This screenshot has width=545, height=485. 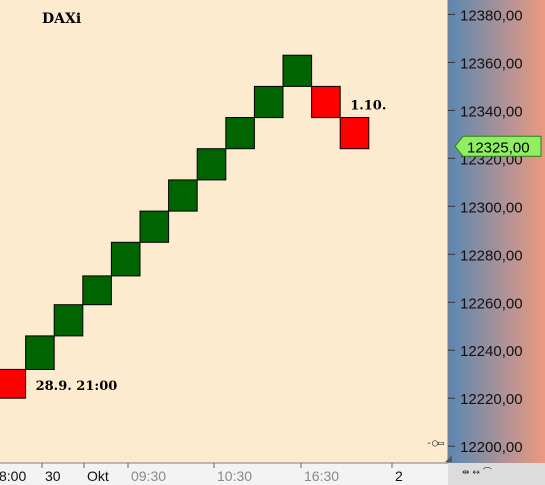 I want to click on link-icon: -○▭, so click(x=435, y=443).